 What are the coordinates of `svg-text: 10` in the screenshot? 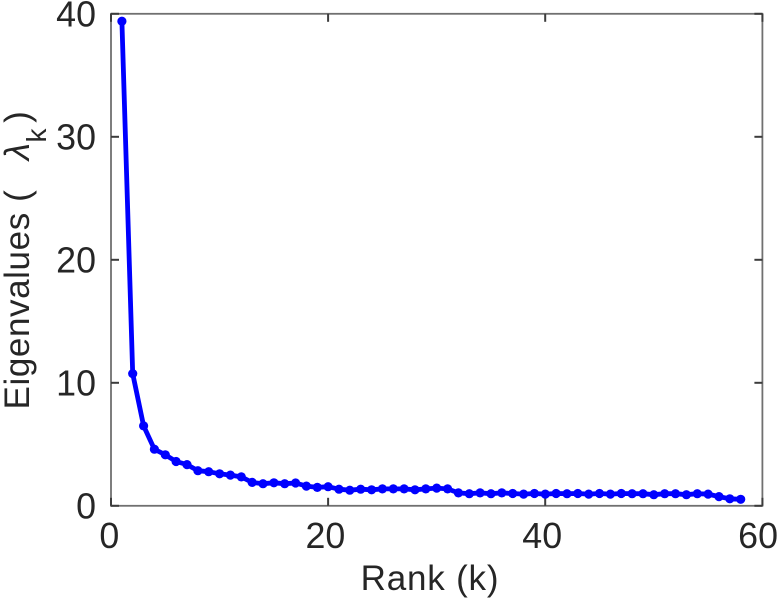 It's located at (76, 384).